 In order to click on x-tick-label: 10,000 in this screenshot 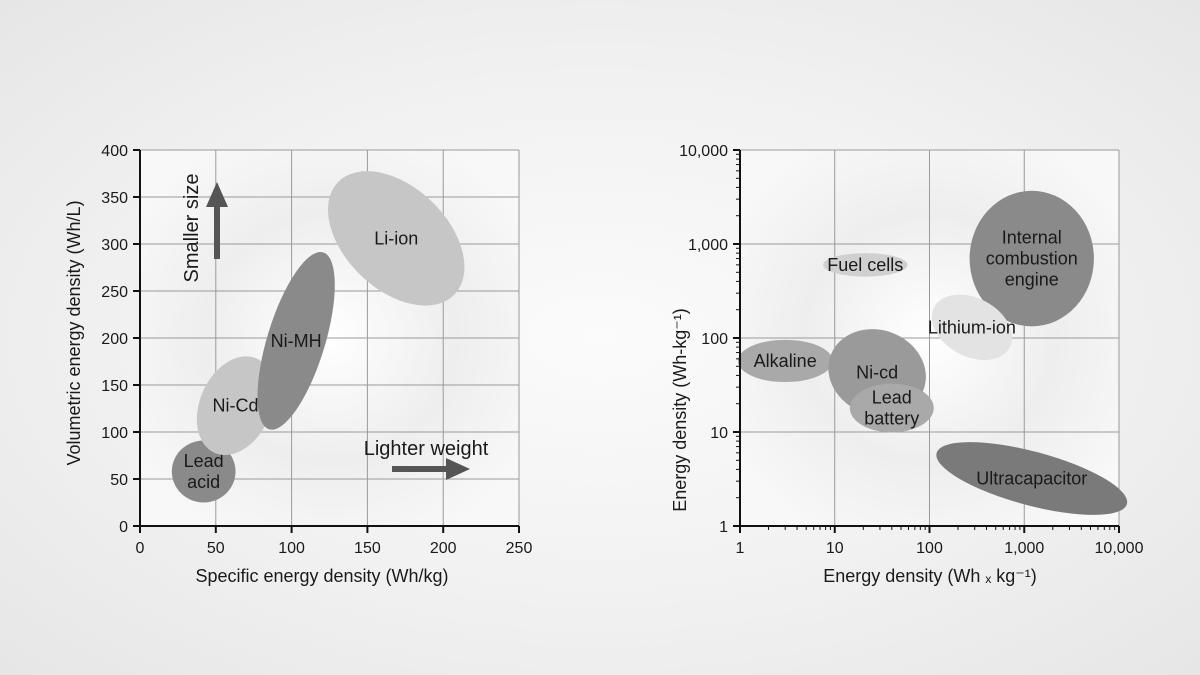, I will do `click(1119, 548)`.